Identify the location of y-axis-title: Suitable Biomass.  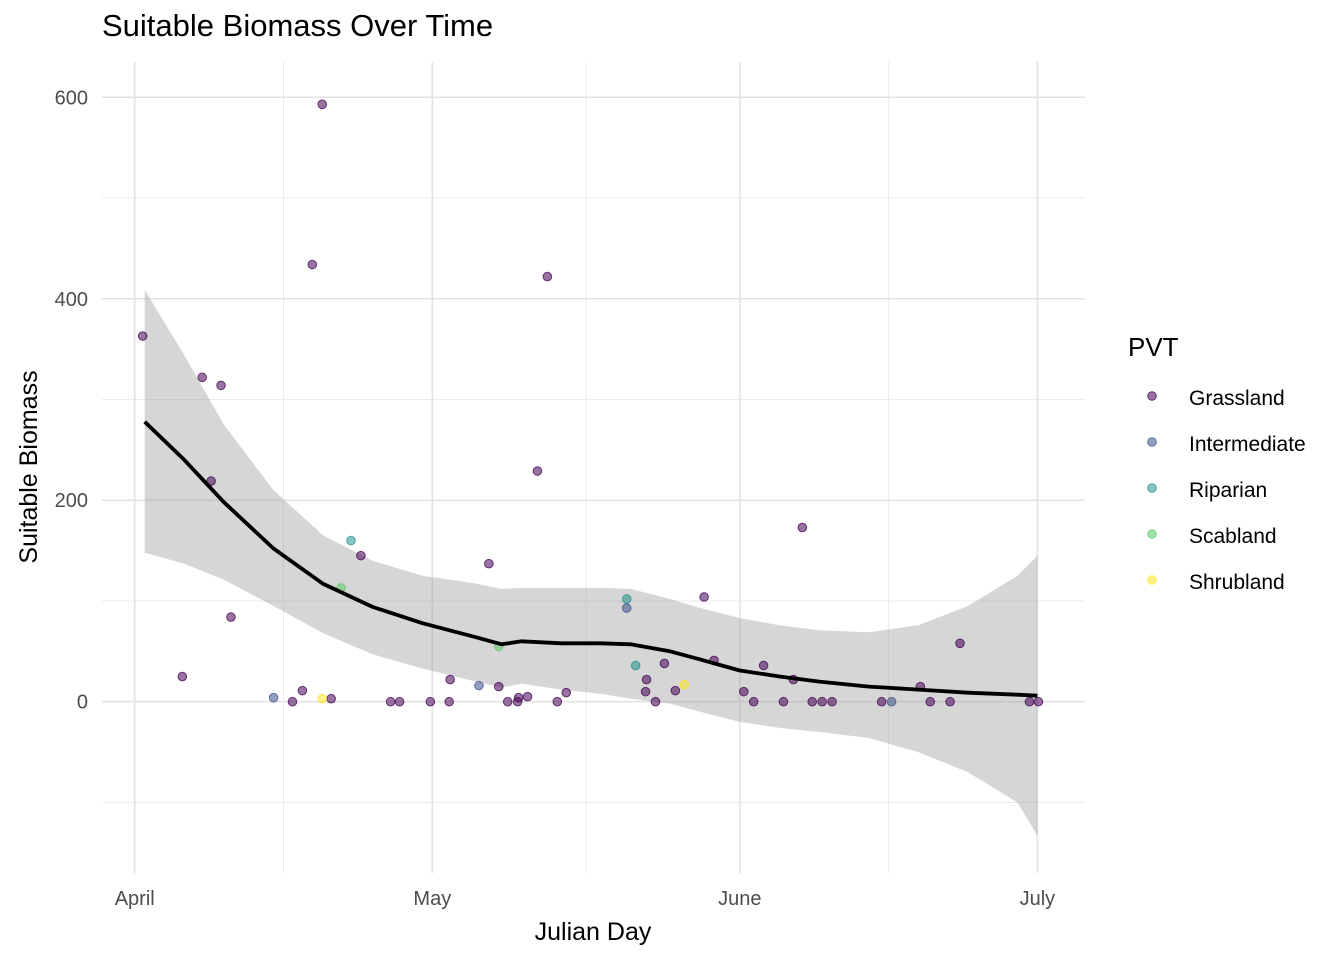
(29, 466).